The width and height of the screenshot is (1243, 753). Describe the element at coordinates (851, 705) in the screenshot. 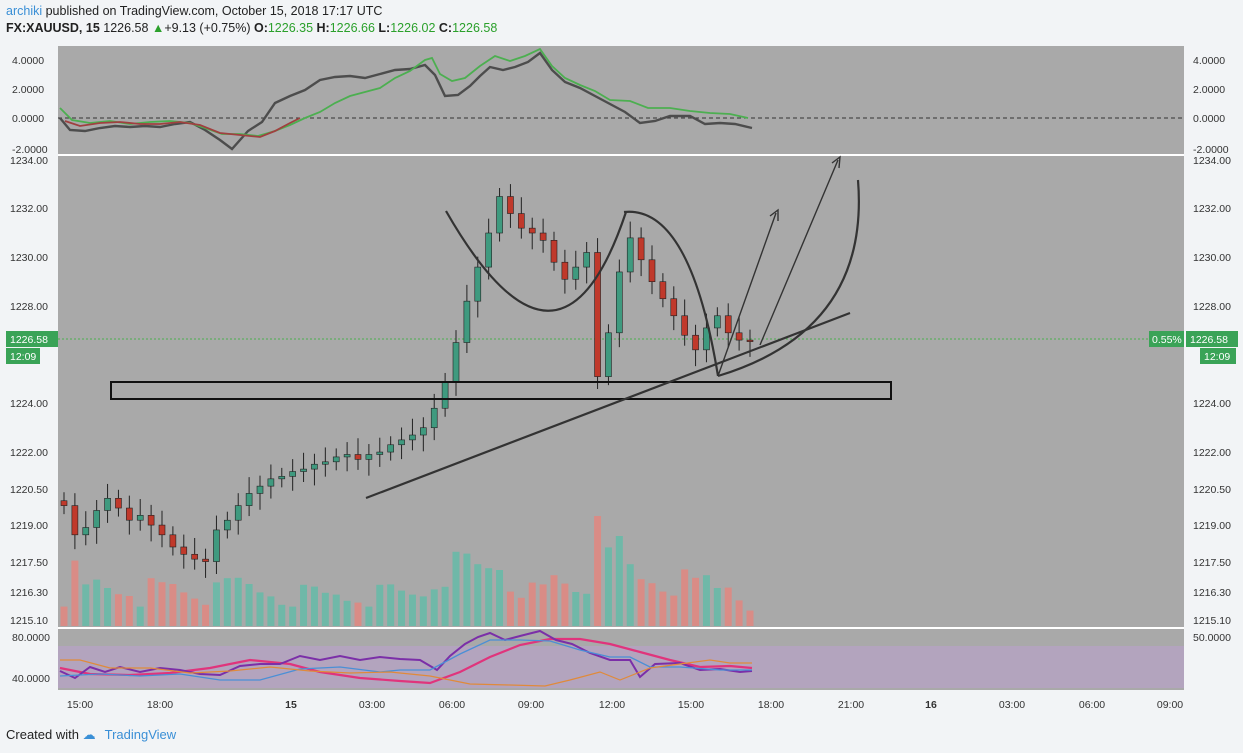

I see `x-tick: 21:00` at that location.